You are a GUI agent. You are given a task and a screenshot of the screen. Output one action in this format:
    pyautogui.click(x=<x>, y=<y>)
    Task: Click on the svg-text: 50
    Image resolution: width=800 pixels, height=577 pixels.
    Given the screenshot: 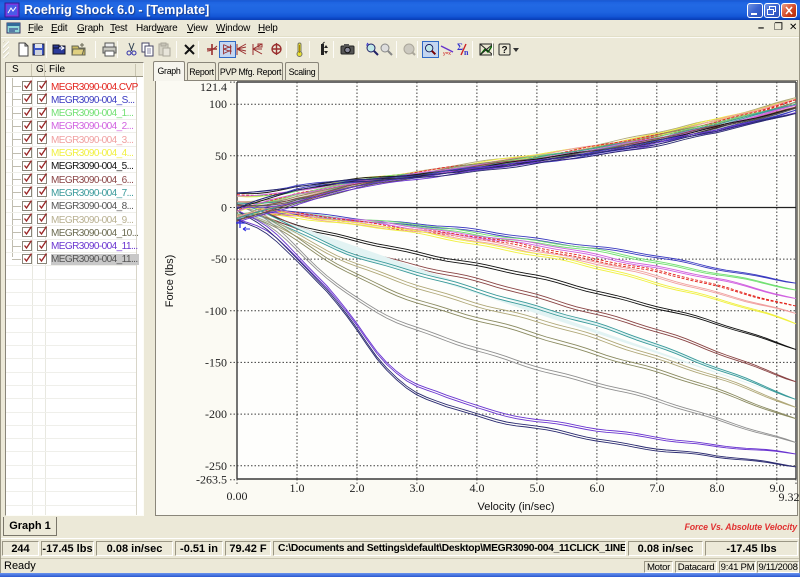 What is the action you would take?
    pyautogui.click(x=221, y=156)
    